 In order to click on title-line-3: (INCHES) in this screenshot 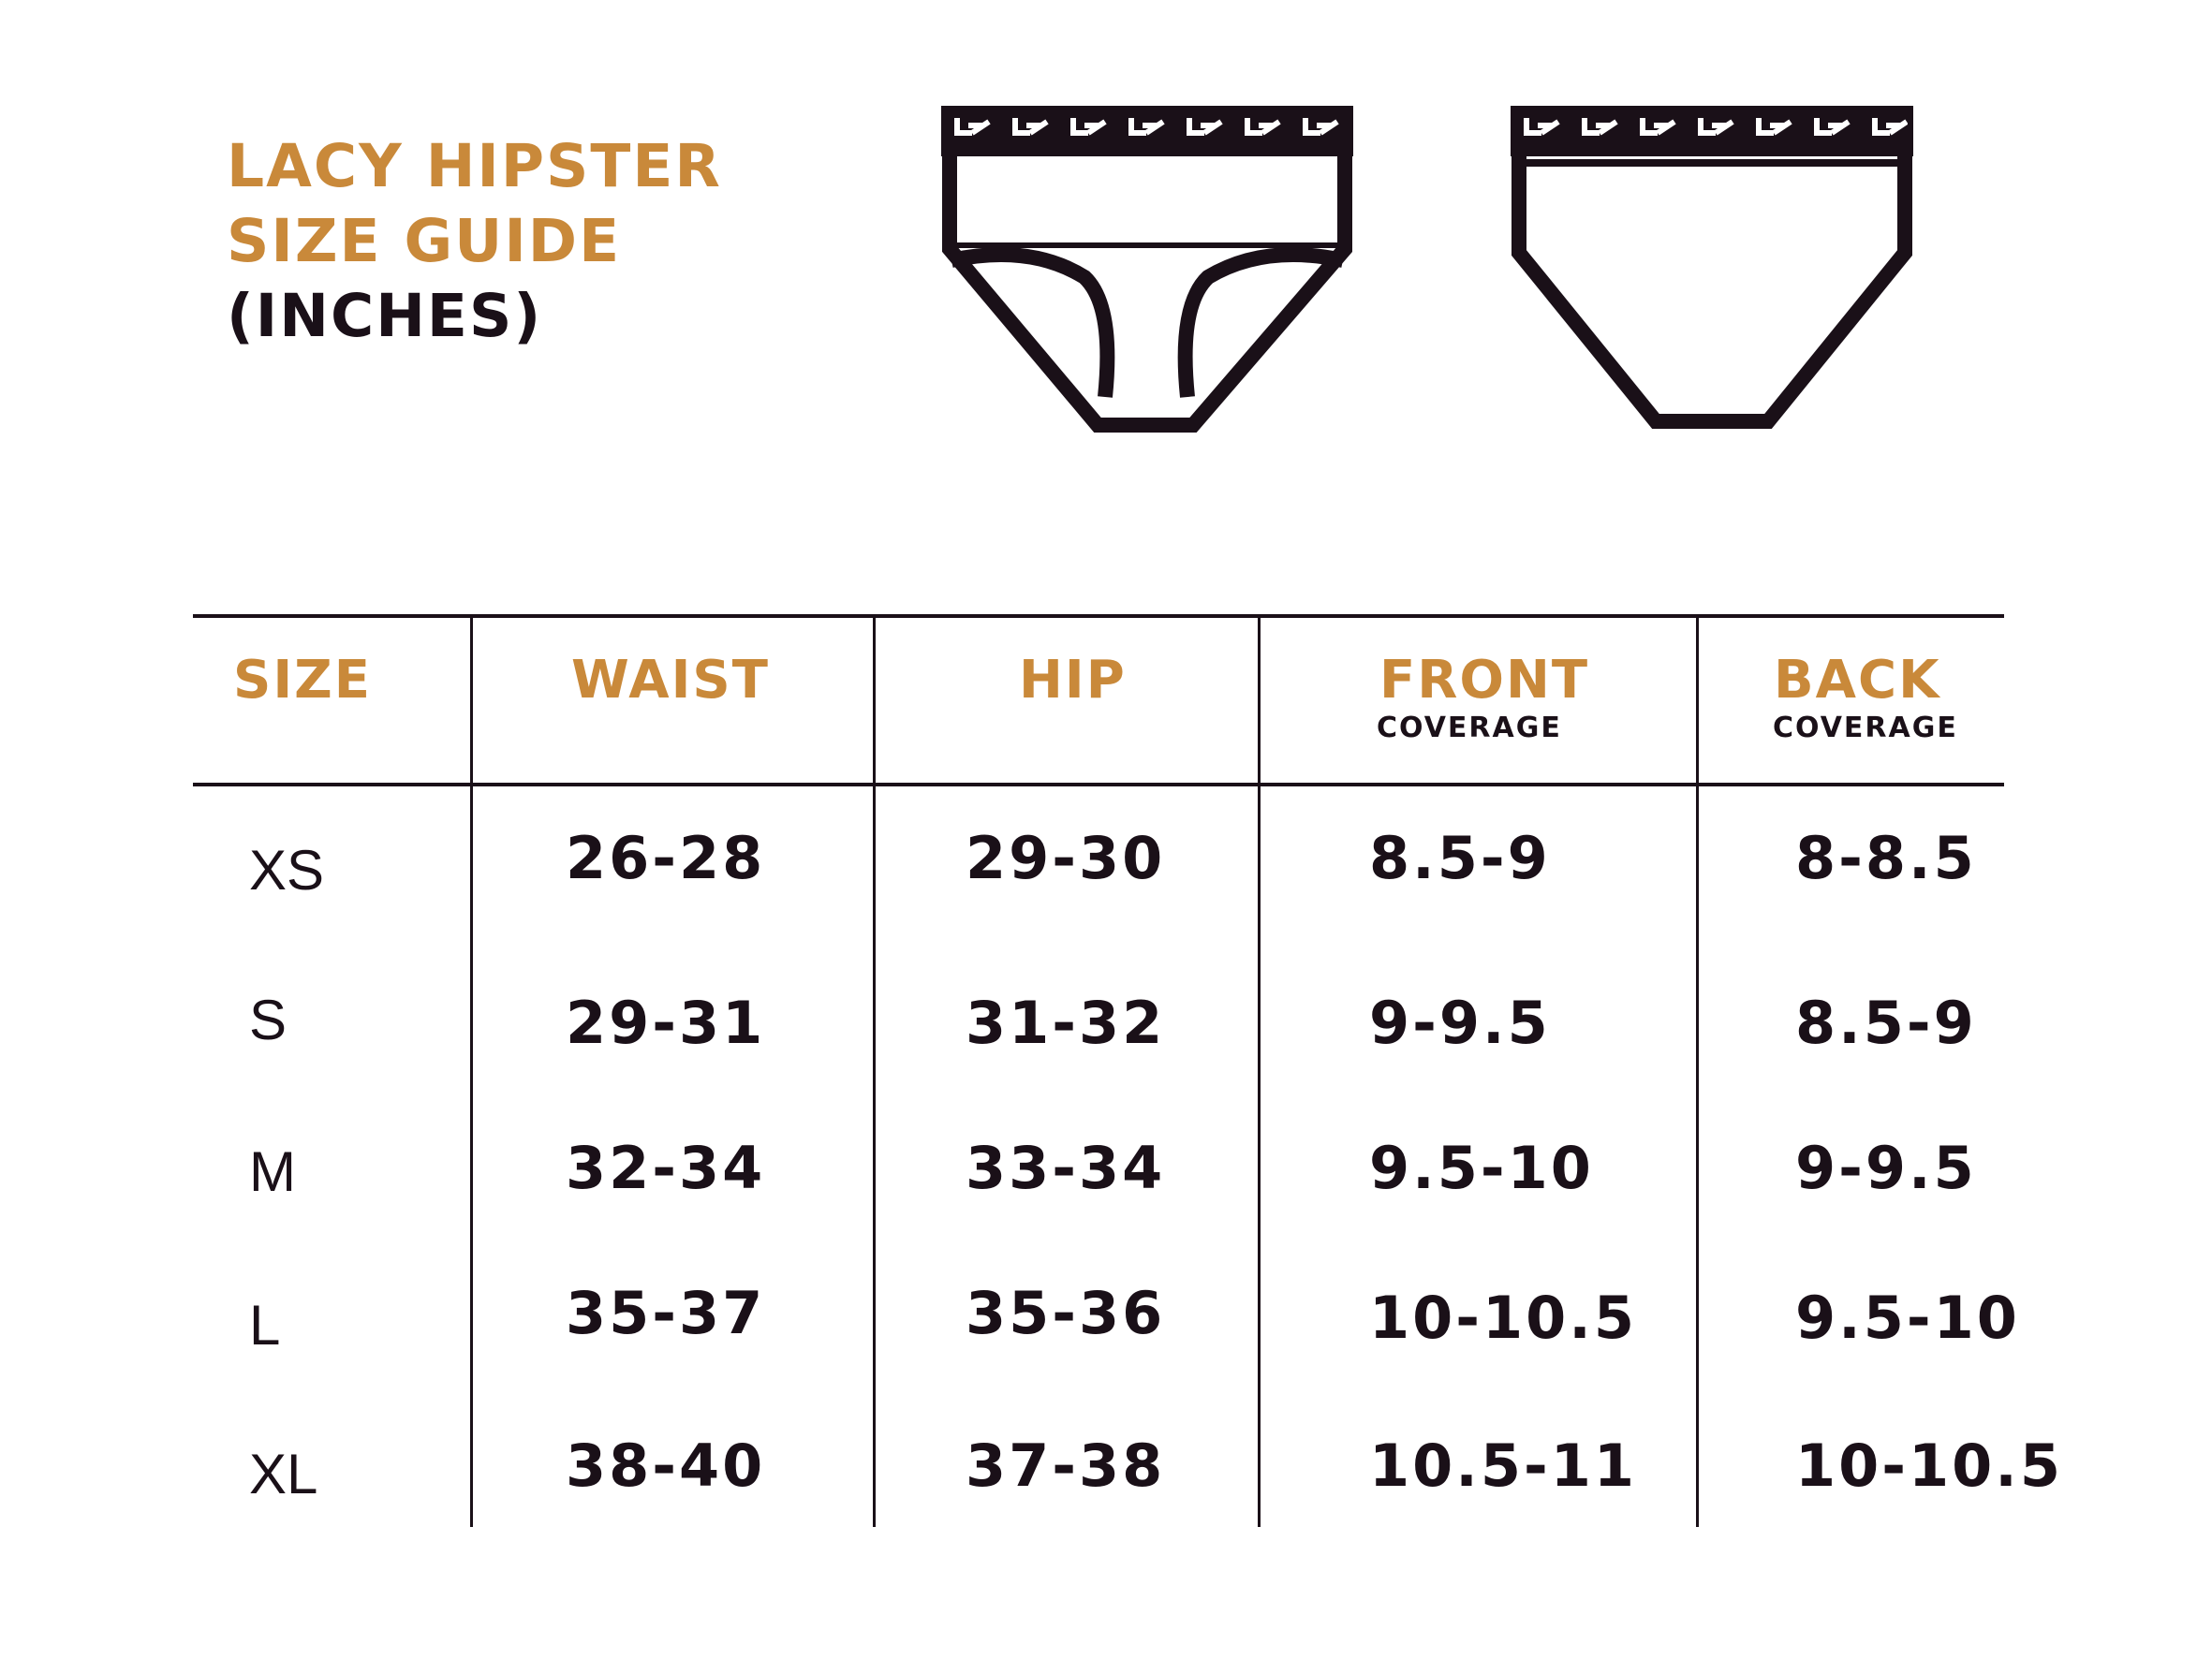, I will do `click(385, 316)`.